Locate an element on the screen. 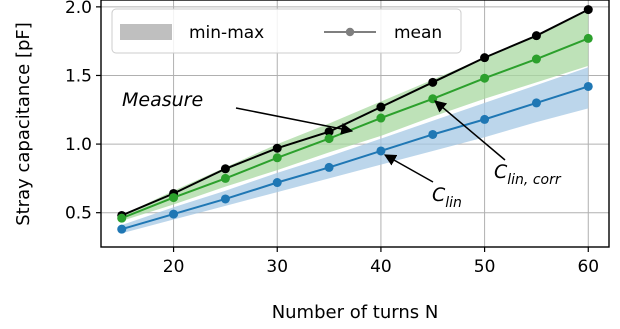 This screenshot has width=620, height=329. x-tick-label: 20 is located at coordinates (174, 267).